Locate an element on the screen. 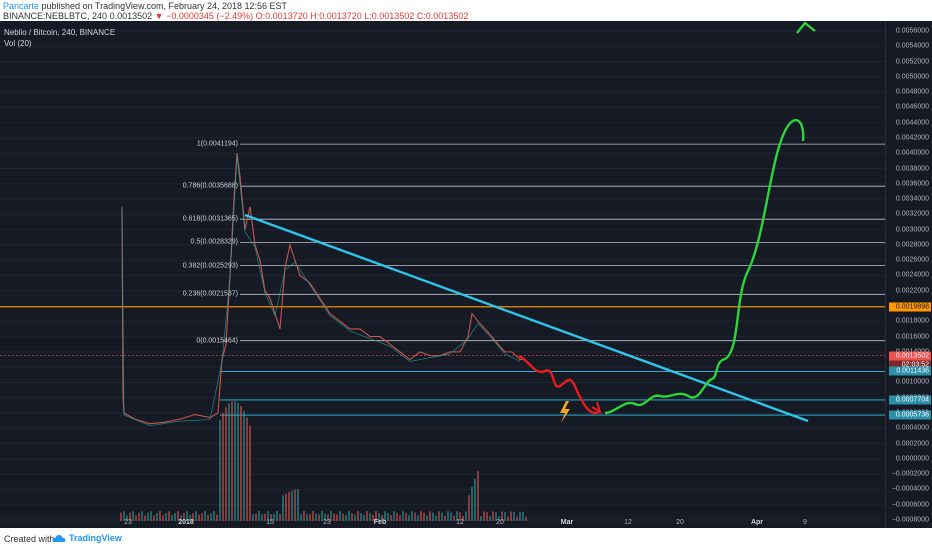 The width and height of the screenshot is (932, 550). change-label: −0.0000345 (−2.49%) is located at coordinates (210, 16).